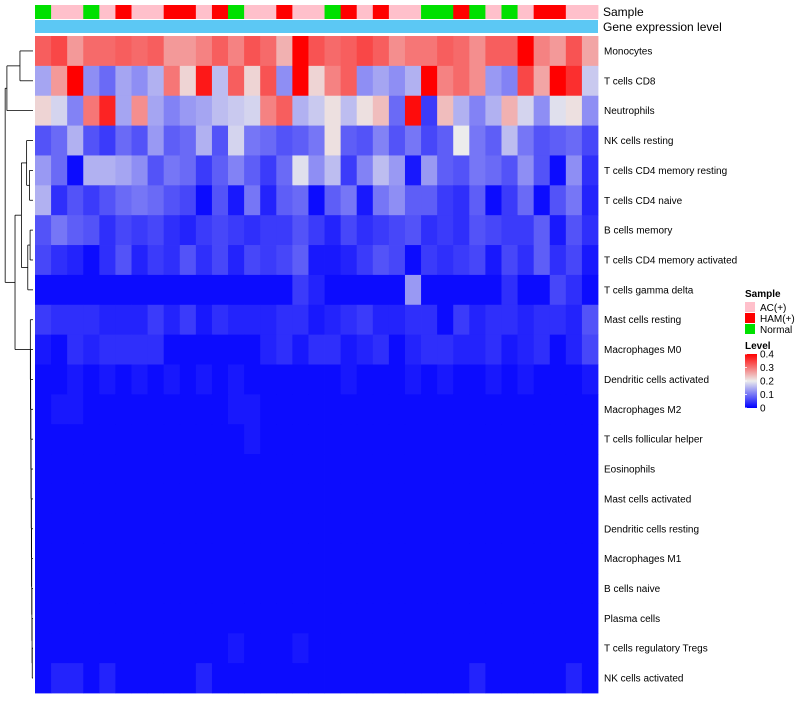 Image resolution: width=800 pixels, height=705 pixels. Describe the element at coordinates (643, 559) in the screenshot. I see `row-label: Macrophages M1` at that location.